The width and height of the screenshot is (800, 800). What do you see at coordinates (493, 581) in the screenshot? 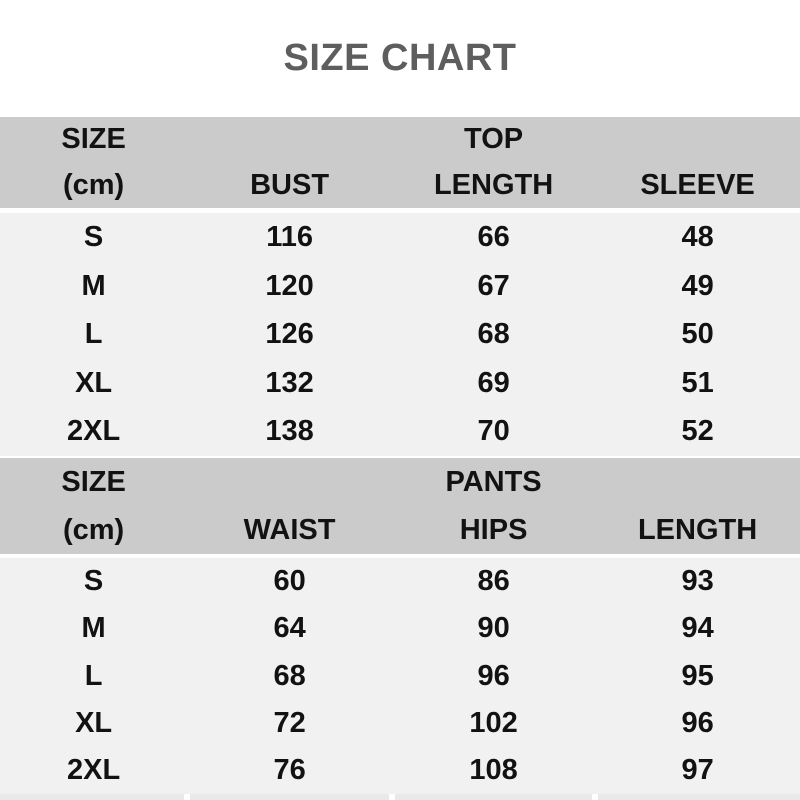
I see `value-cell: 86` at bounding box center [493, 581].